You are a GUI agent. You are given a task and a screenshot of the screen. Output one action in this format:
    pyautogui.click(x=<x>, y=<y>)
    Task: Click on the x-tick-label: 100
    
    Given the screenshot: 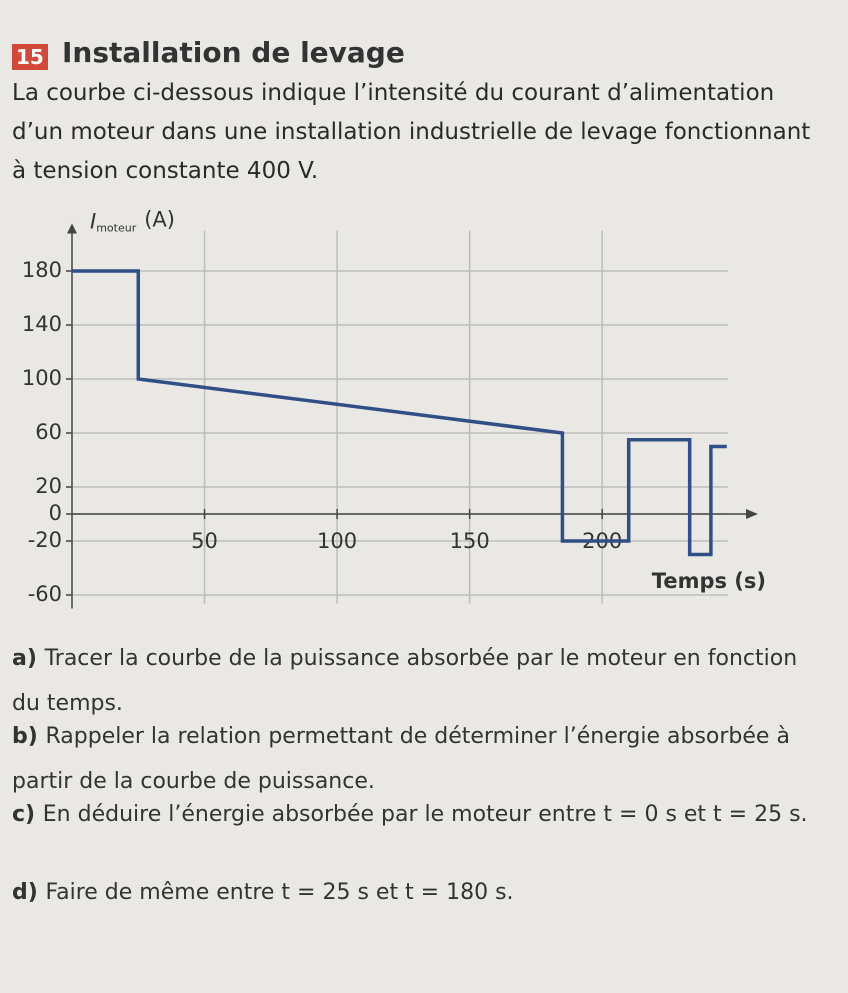 What is the action you would take?
    pyautogui.click(x=337, y=541)
    